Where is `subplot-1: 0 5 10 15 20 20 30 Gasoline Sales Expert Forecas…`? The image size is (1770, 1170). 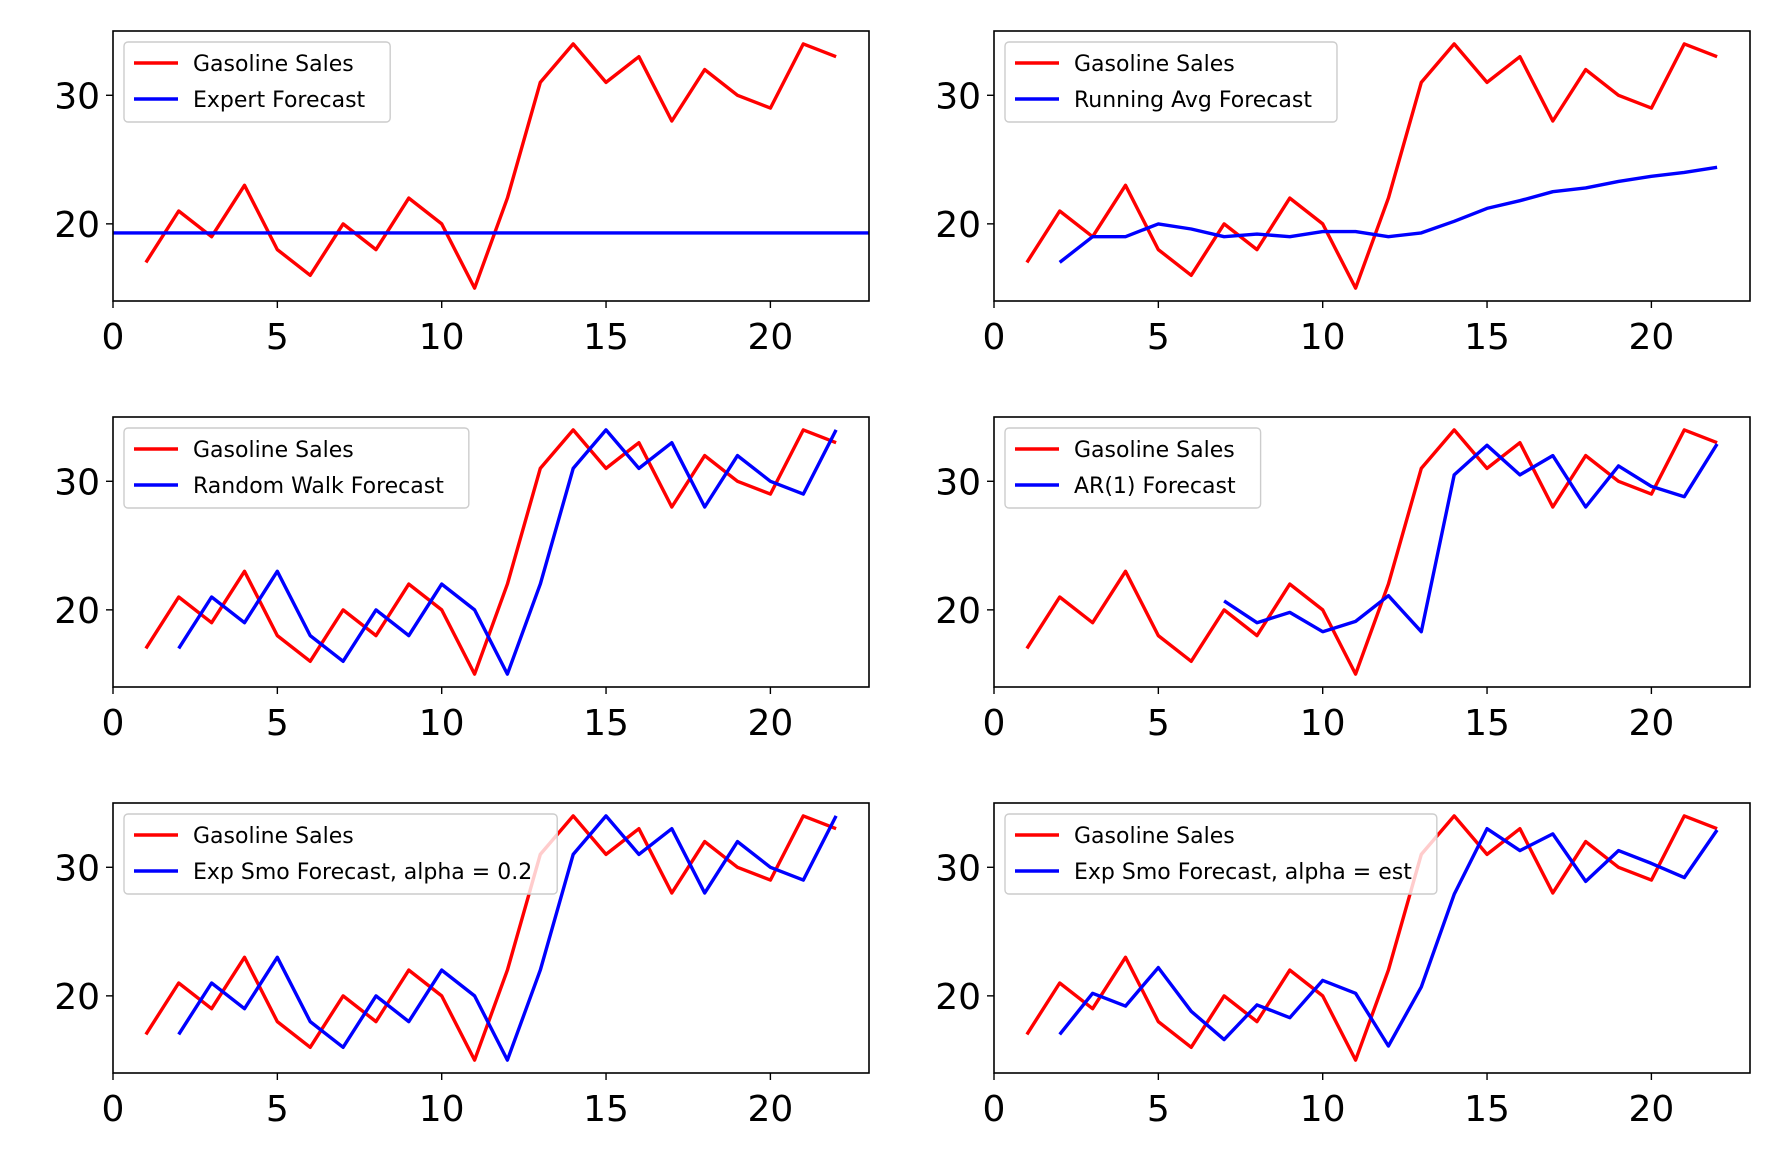 subplot-1: 0 5 10 15 20 20 30 Gasoline Sales Expert Forecas… is located at coordinates (462, 194).